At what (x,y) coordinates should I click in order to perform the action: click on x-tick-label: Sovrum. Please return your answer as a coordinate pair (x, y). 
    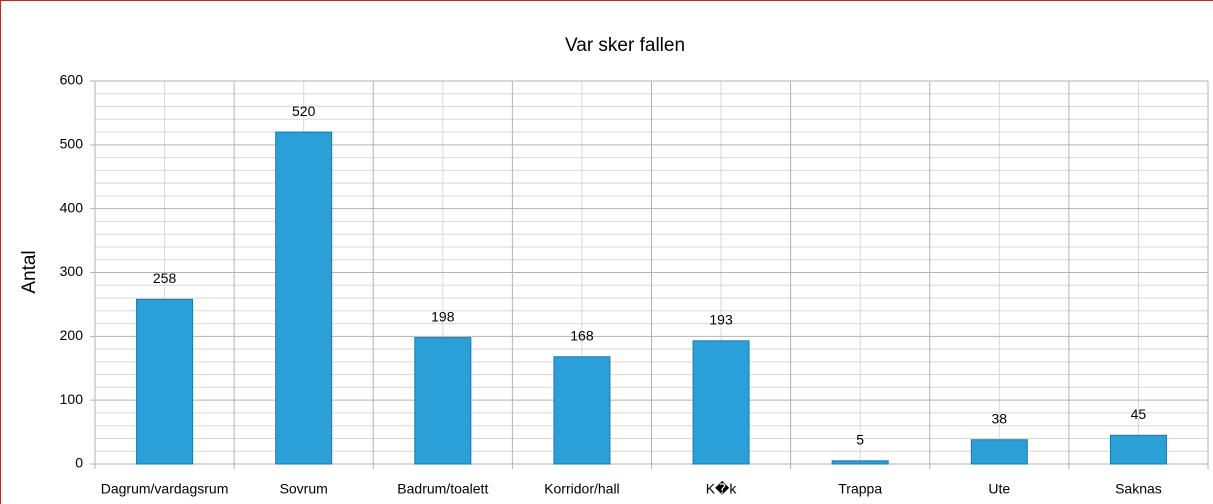
    Looking at the image, I should click on (304, 489).